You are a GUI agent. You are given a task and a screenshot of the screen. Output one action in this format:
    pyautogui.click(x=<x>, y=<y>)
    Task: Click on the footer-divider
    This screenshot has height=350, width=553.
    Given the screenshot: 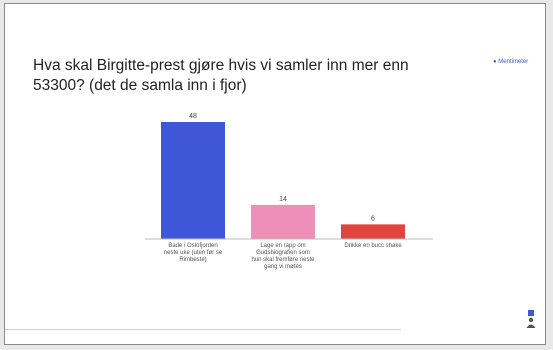 What is the action you would take?
    pyautogui.click(x=203, y=329)
    